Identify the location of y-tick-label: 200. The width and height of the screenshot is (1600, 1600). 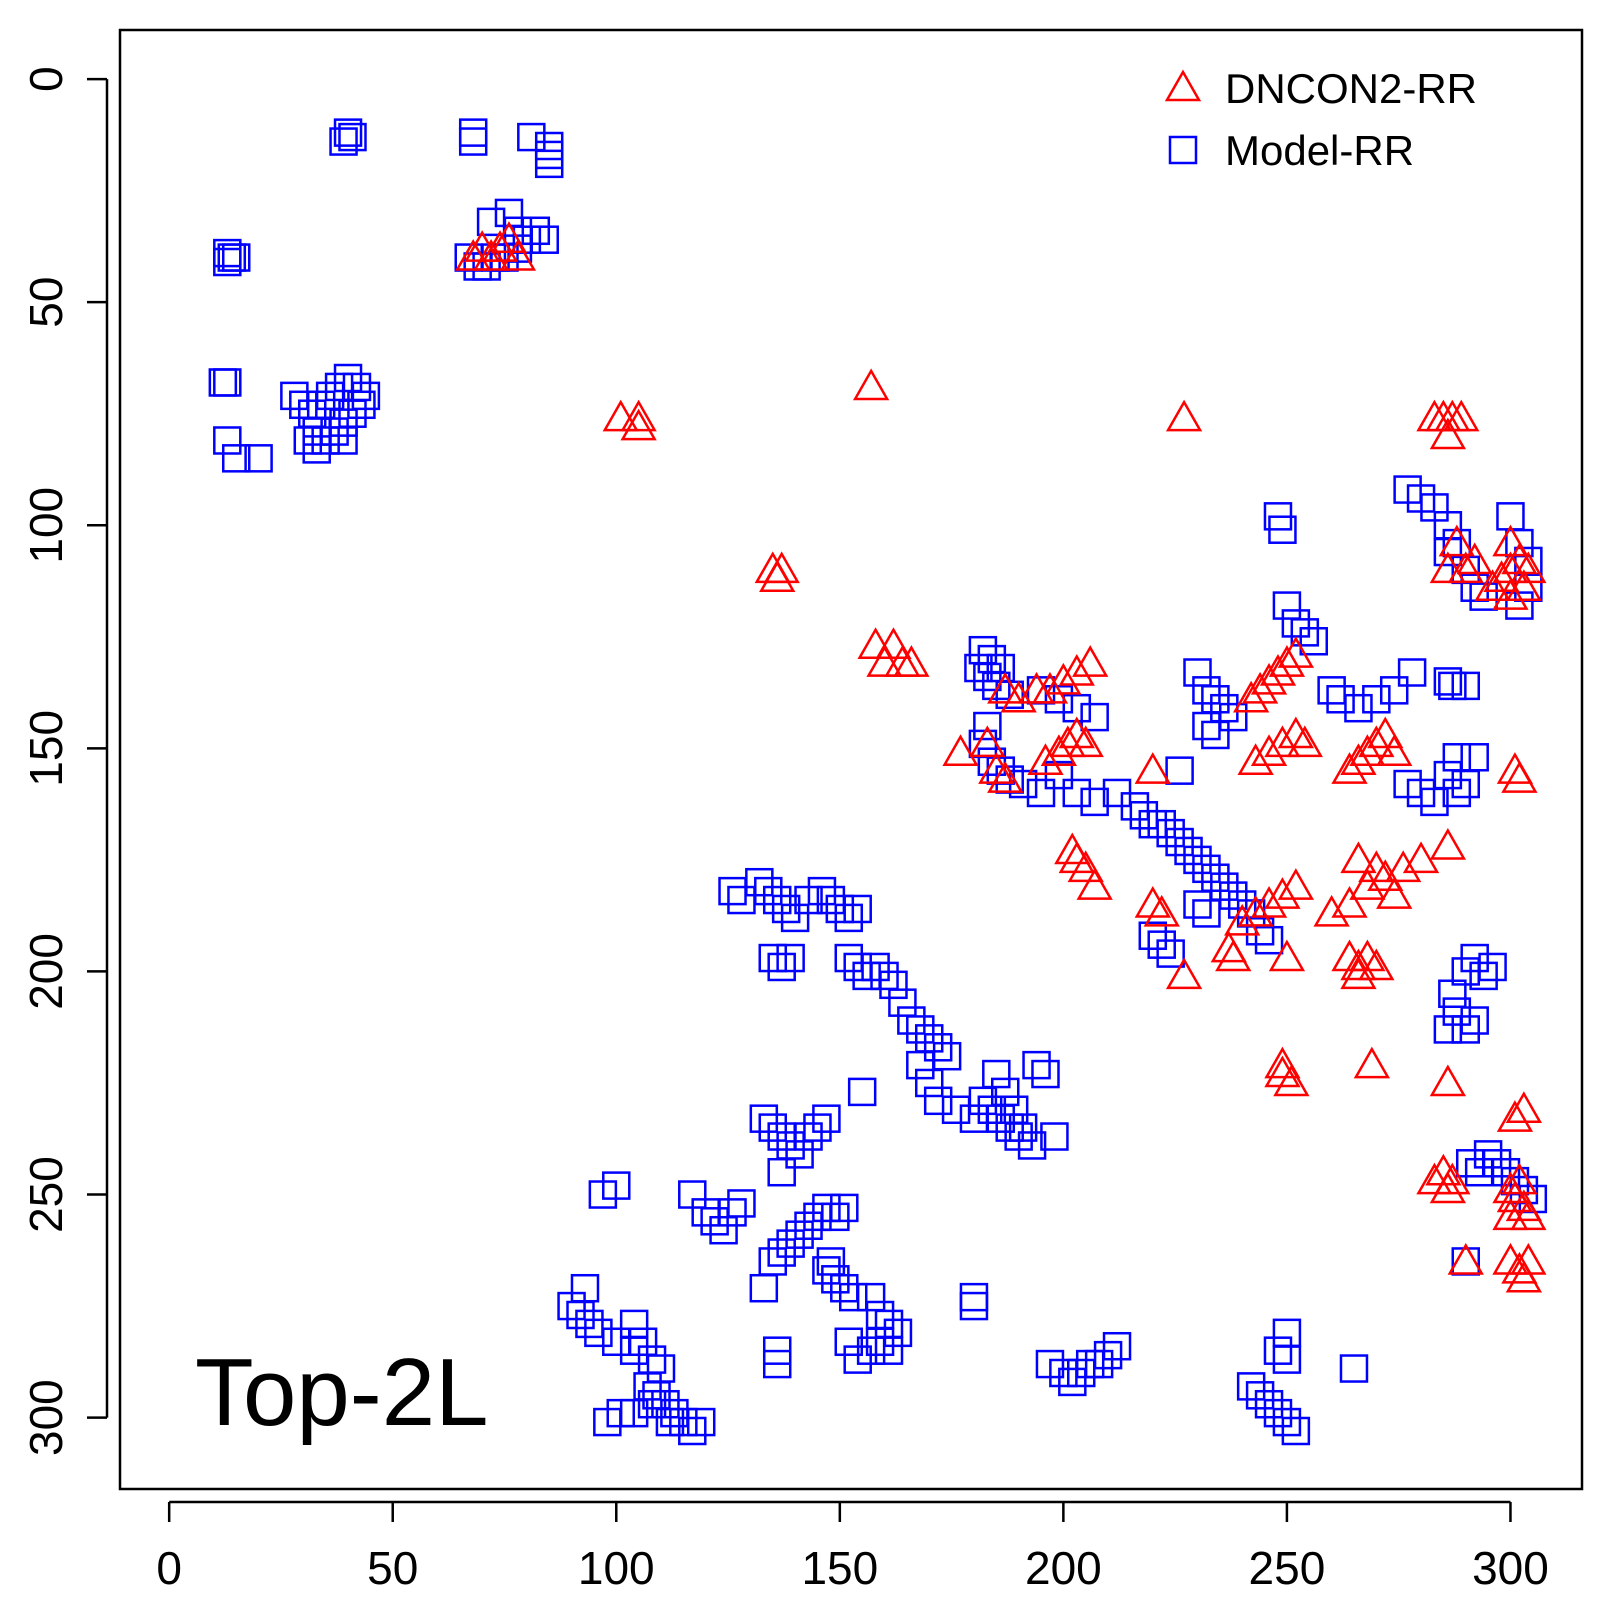
(46, 971).